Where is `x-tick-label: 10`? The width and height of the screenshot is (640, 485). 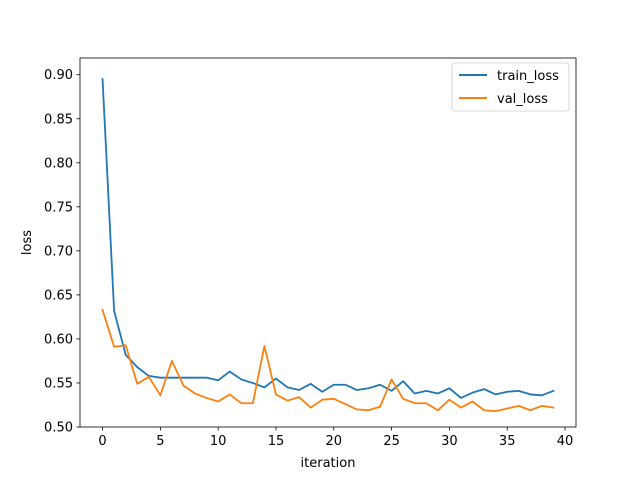
x-tick-label: 10 is located at coordinates (218, 441).